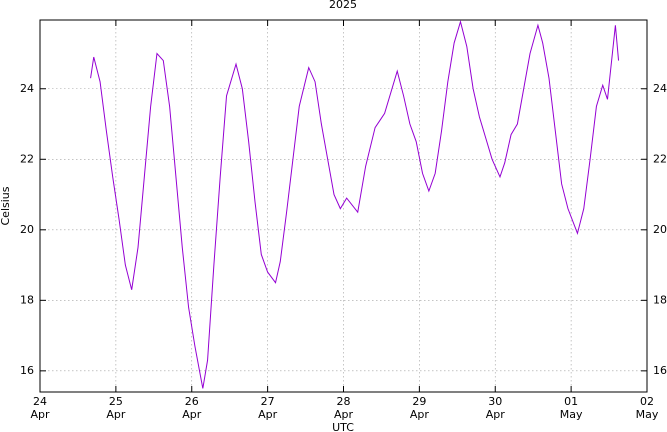  What do you see at coordinates (660, 299) in the screenshot?
I see `y2-tick-label: 18` at bounding box center [660, 299].